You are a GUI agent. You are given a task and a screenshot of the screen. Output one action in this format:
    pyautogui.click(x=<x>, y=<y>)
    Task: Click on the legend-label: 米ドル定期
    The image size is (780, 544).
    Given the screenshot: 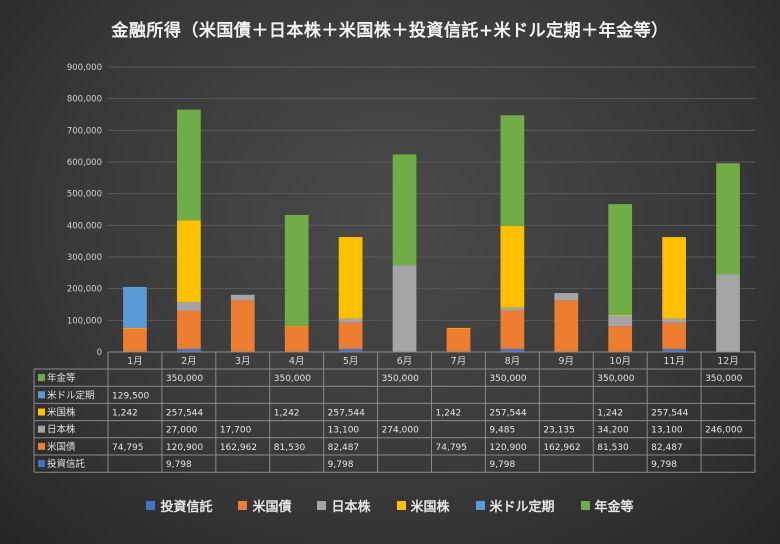 What is the action you would take?
    pyautogui.click(x=522, y=507)
    